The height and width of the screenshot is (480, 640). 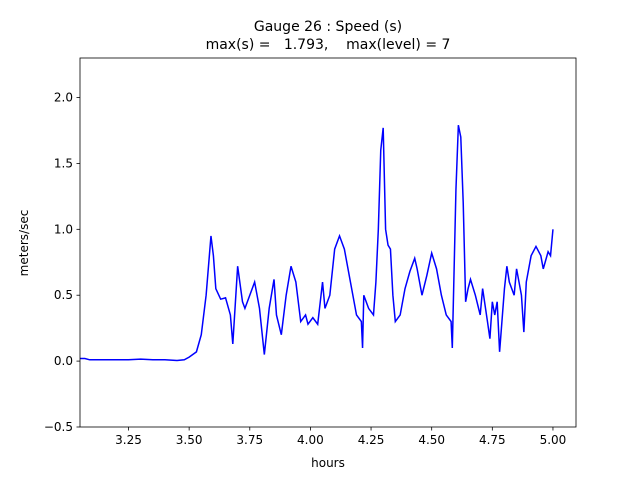 What do you see at coordinates (431, 440) in the screenshot?
I see `x-tick-label: 4.50` at bounding box center [431, 440].